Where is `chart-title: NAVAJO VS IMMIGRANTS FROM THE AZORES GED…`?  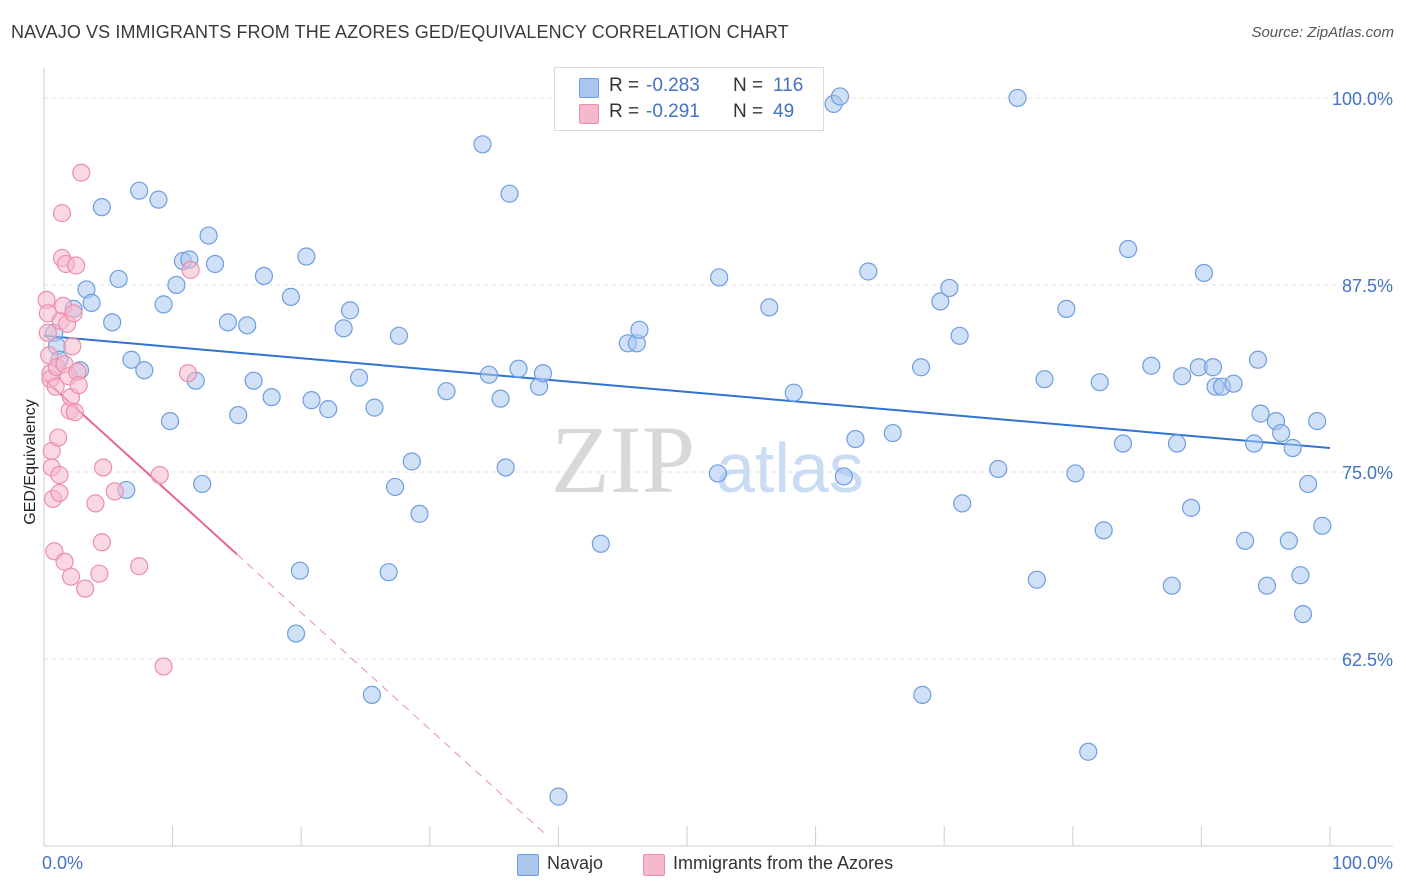 chart-title: NAVAJO VS IMMIGRANTS FROM THE AZORES GED… is located at coordinates (400, 32).